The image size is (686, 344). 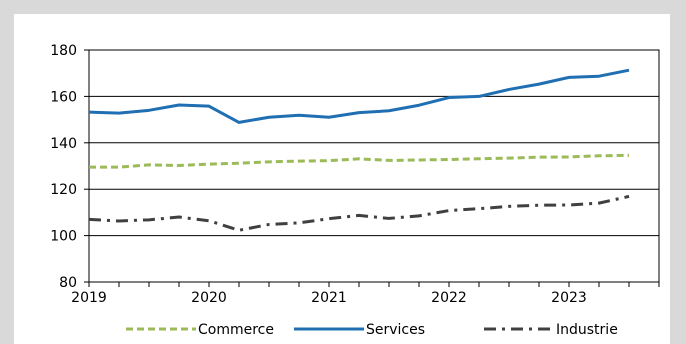 I want to click on series-line-services, so click(x=359, y=96).